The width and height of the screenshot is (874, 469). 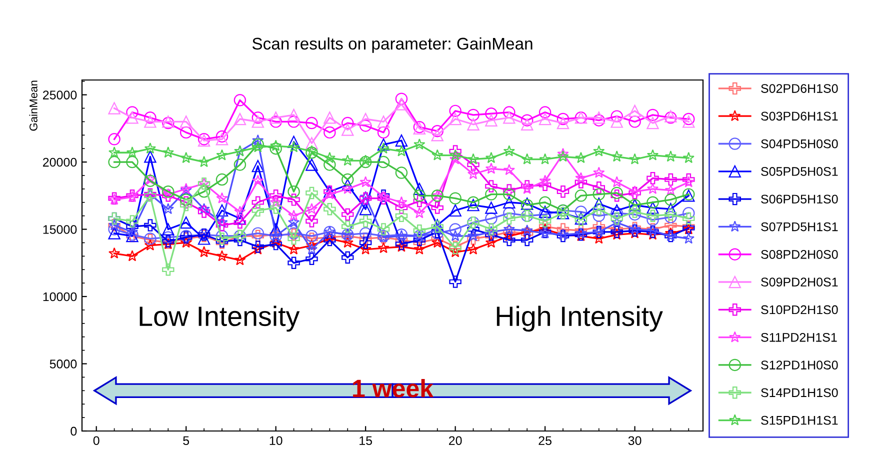 What do you see at coordinates (455, 441) in the screenshot?
I see `x-tick-label: 20` at bounding box center [455, 441].